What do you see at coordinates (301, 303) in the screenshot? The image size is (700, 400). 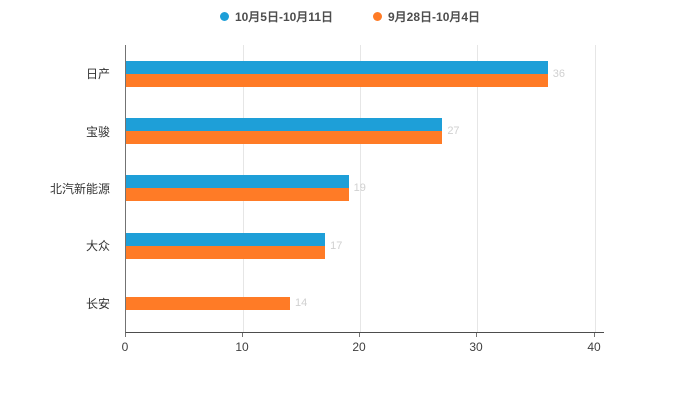 I see `bar-value-label: 14` at bounding box center [301, 303].